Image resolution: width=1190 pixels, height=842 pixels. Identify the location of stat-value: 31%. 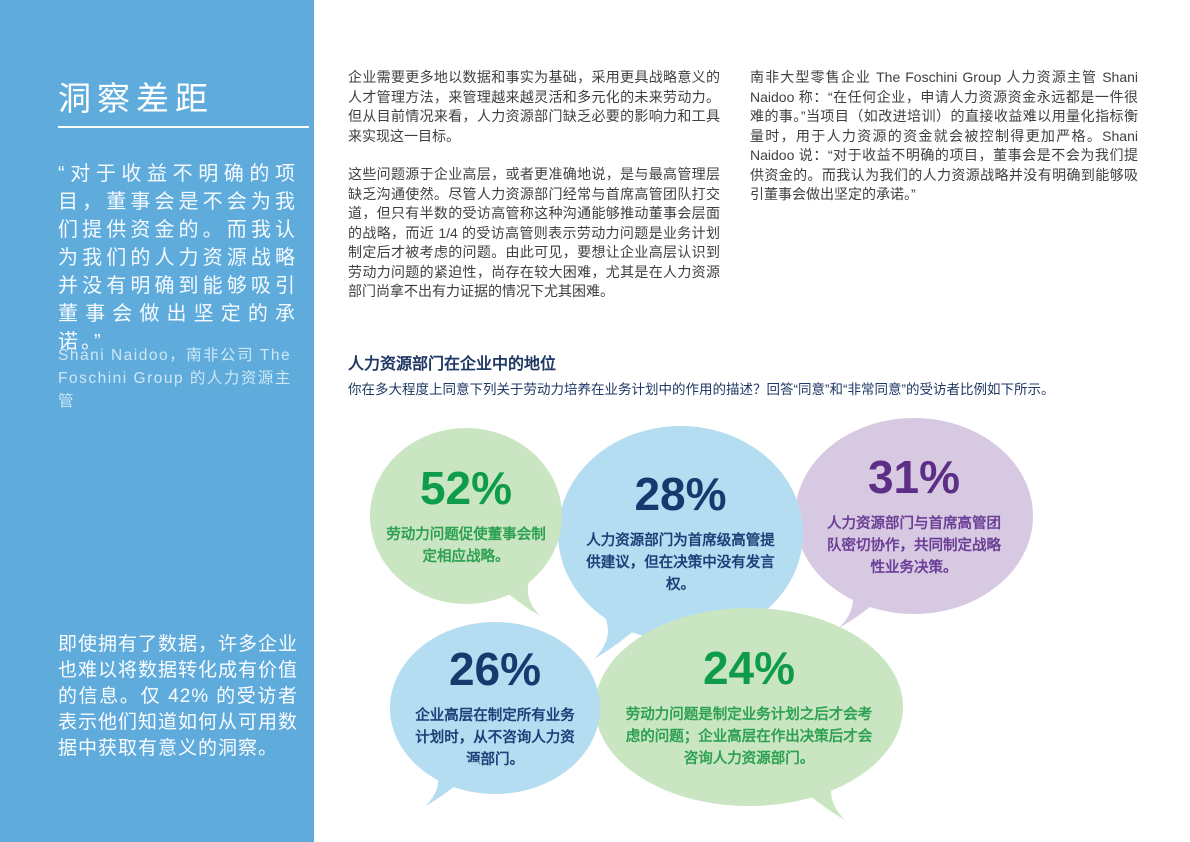
(914, 476).